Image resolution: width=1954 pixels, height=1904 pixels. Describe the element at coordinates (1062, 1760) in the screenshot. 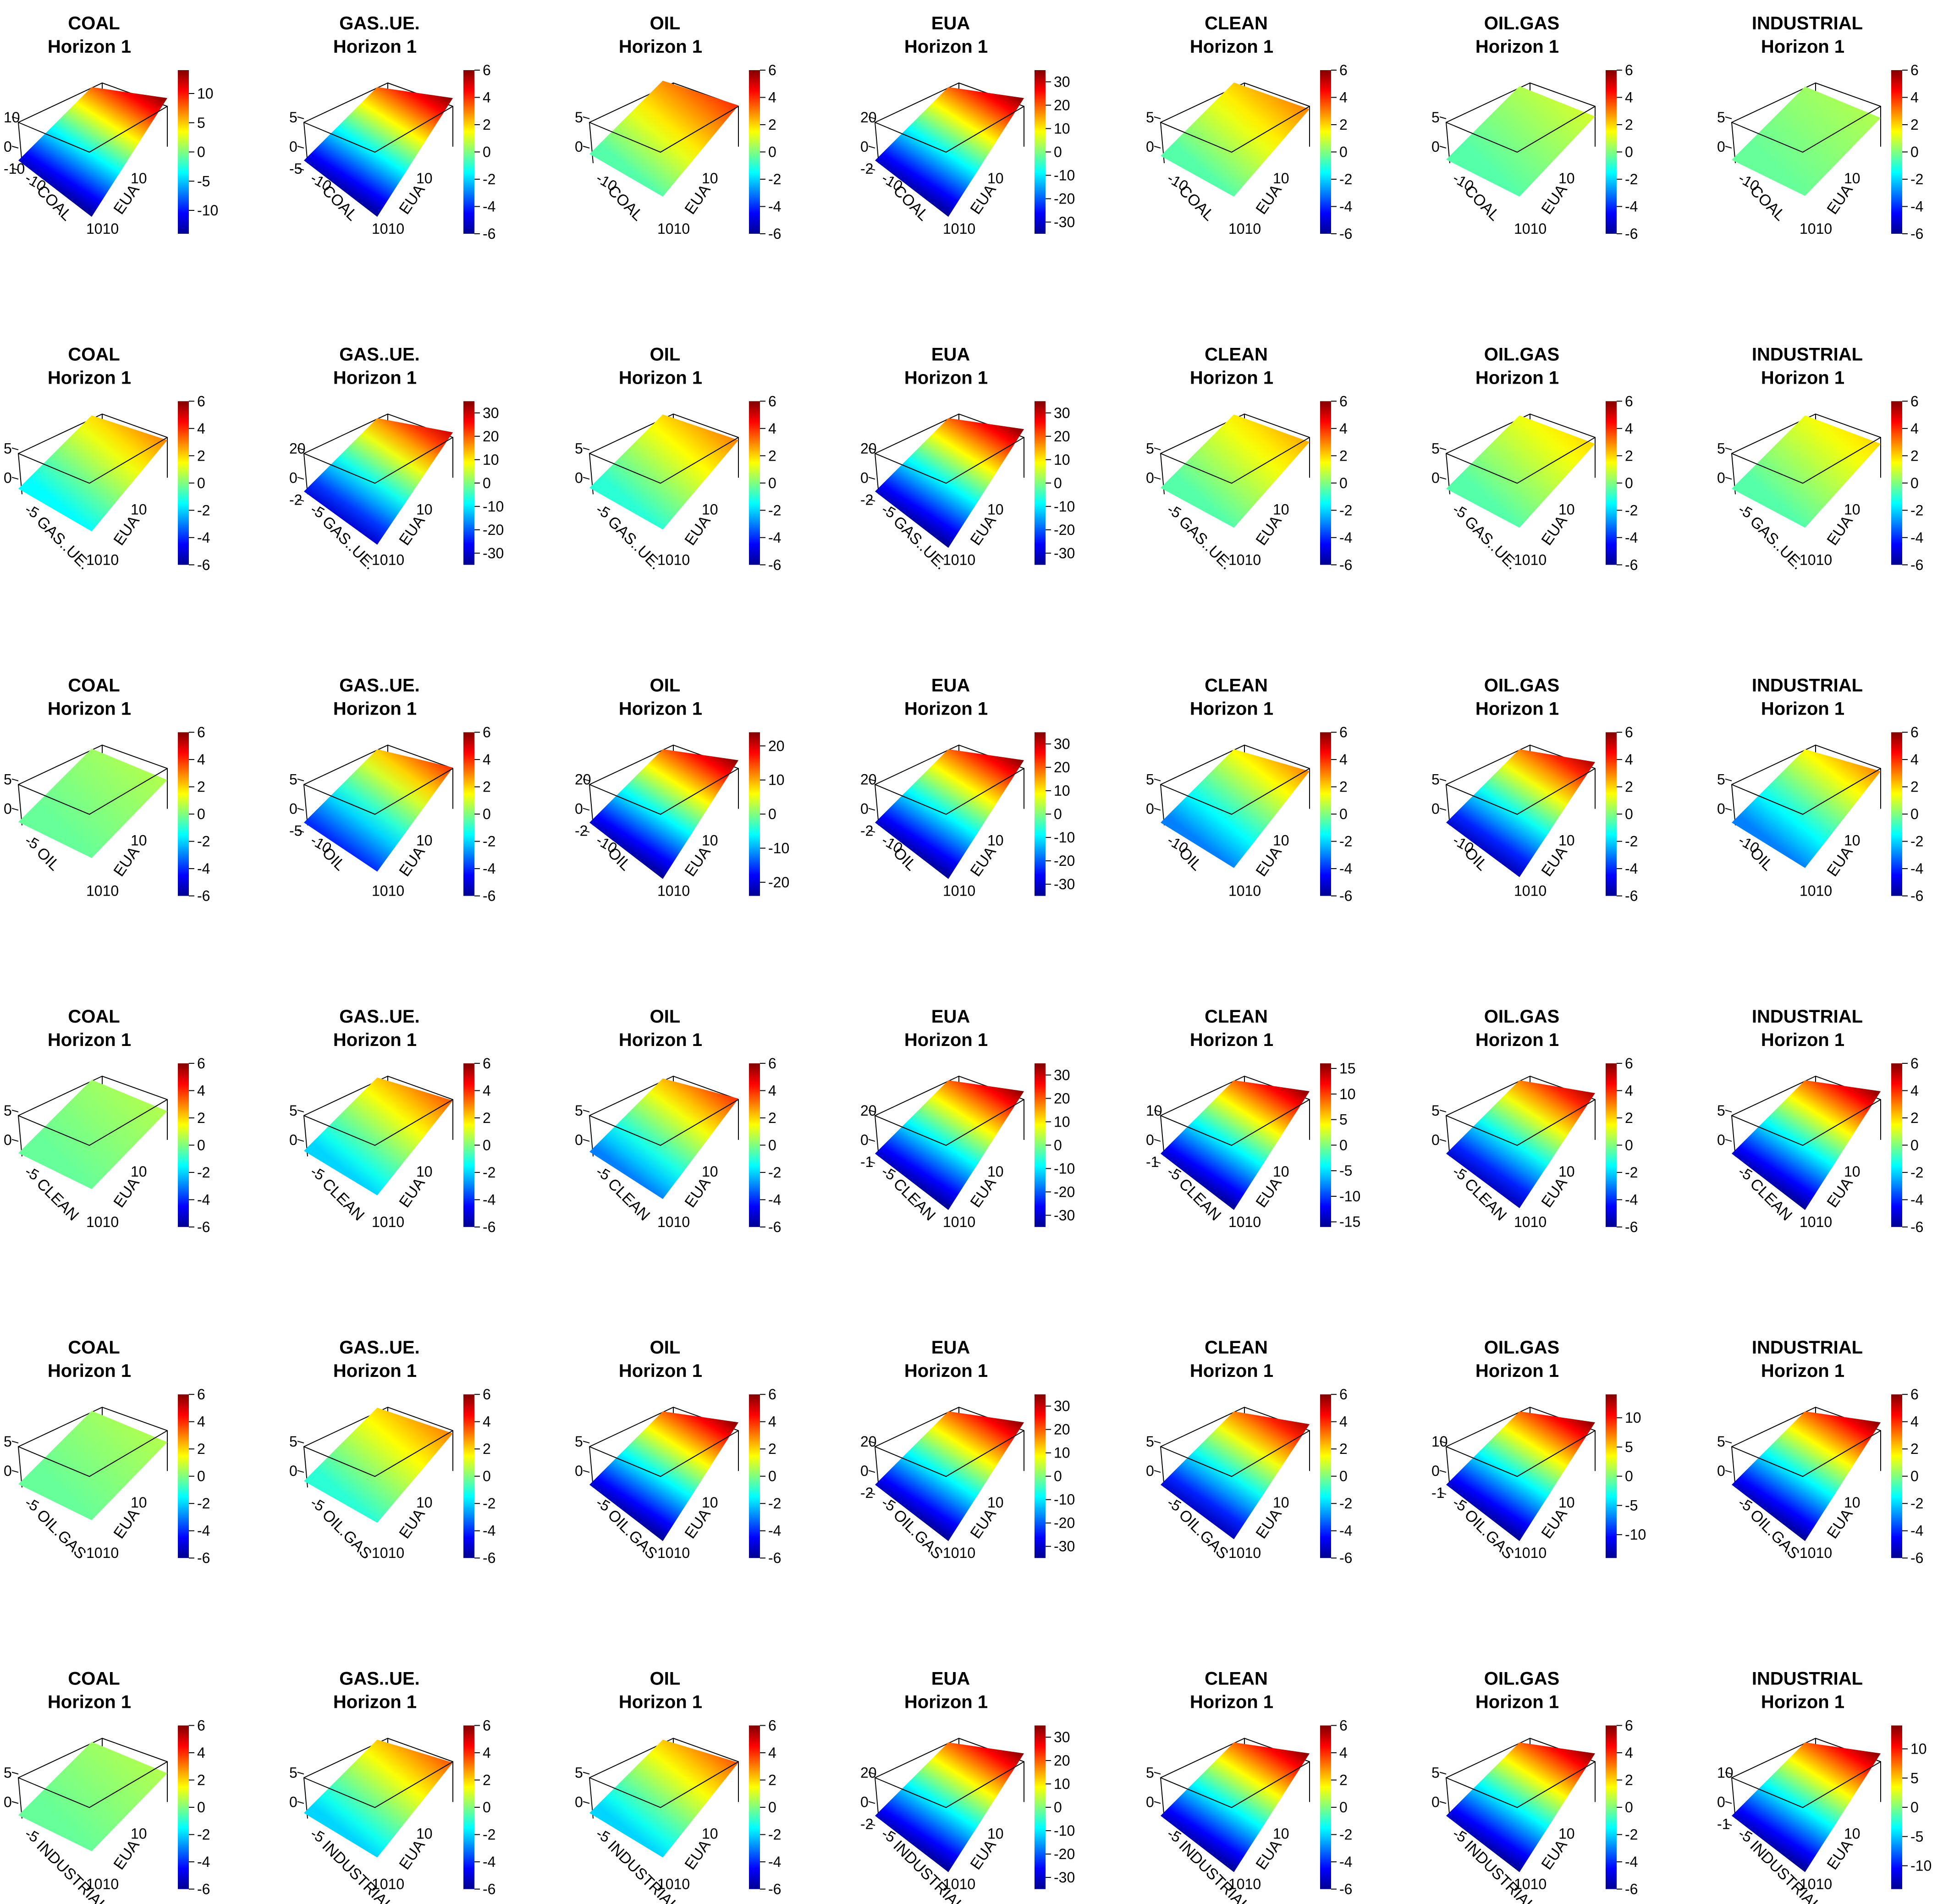

I see `colorbar-tick-label: 20` at that location.